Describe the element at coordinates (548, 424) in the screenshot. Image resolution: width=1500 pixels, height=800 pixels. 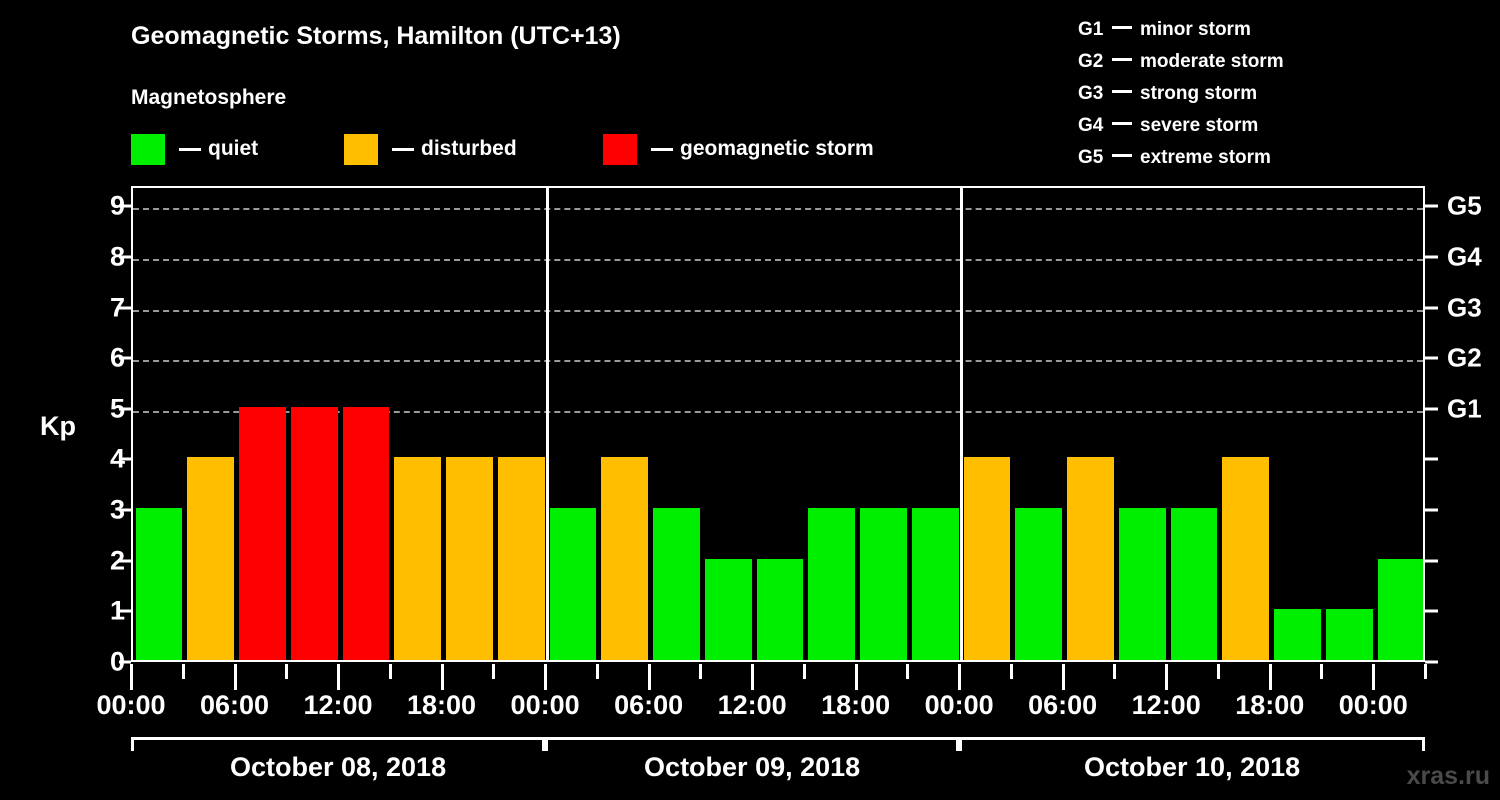
I see `day-separator` at that location.